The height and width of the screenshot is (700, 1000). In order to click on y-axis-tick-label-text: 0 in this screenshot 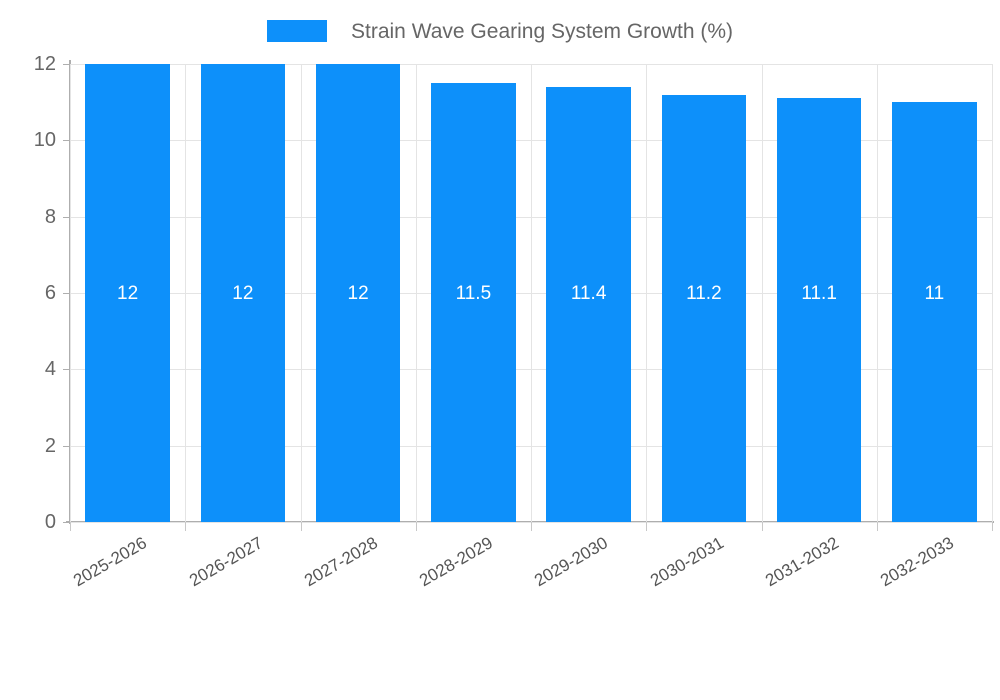, I will do `click(50, 522)`.